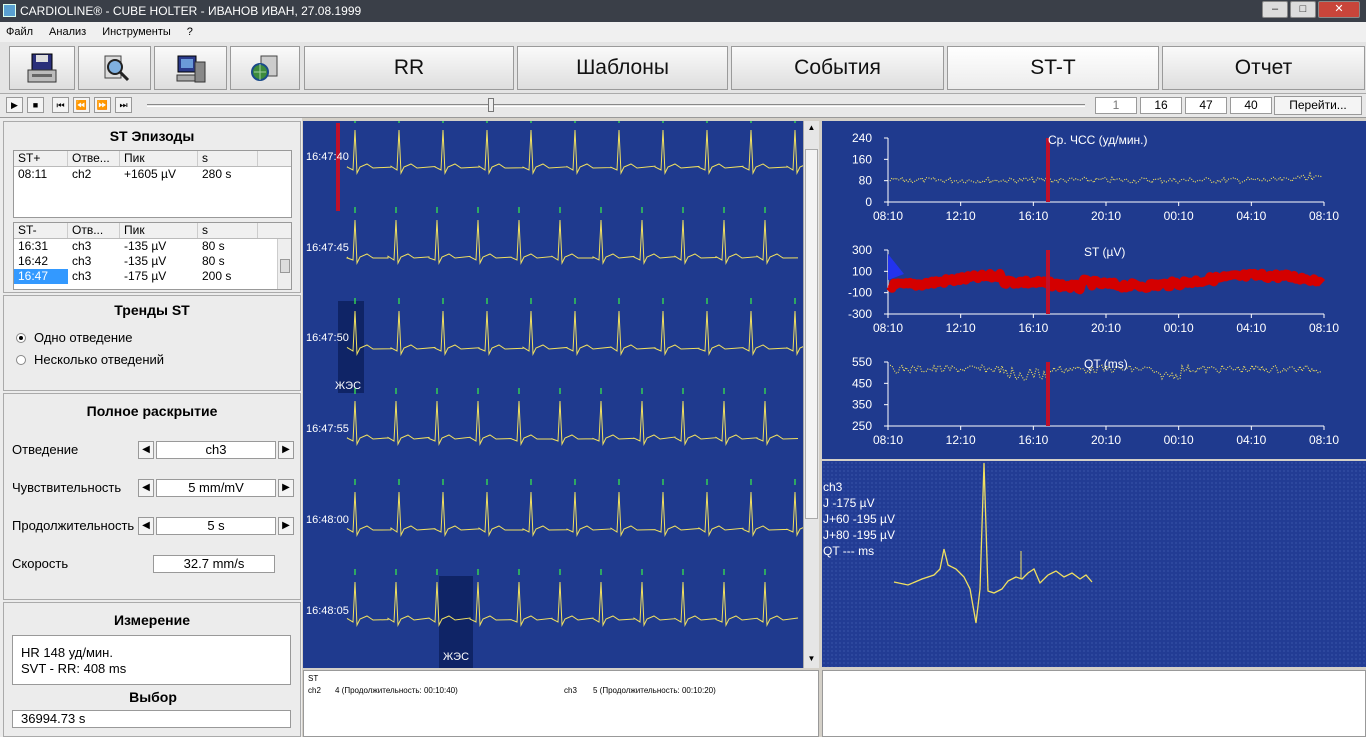  What do you see at coordinates (152, 261) in the screenshot?
I see `list-item: 16:42 ch3 -135 µV 80 s` at bounding box center [152, 261].